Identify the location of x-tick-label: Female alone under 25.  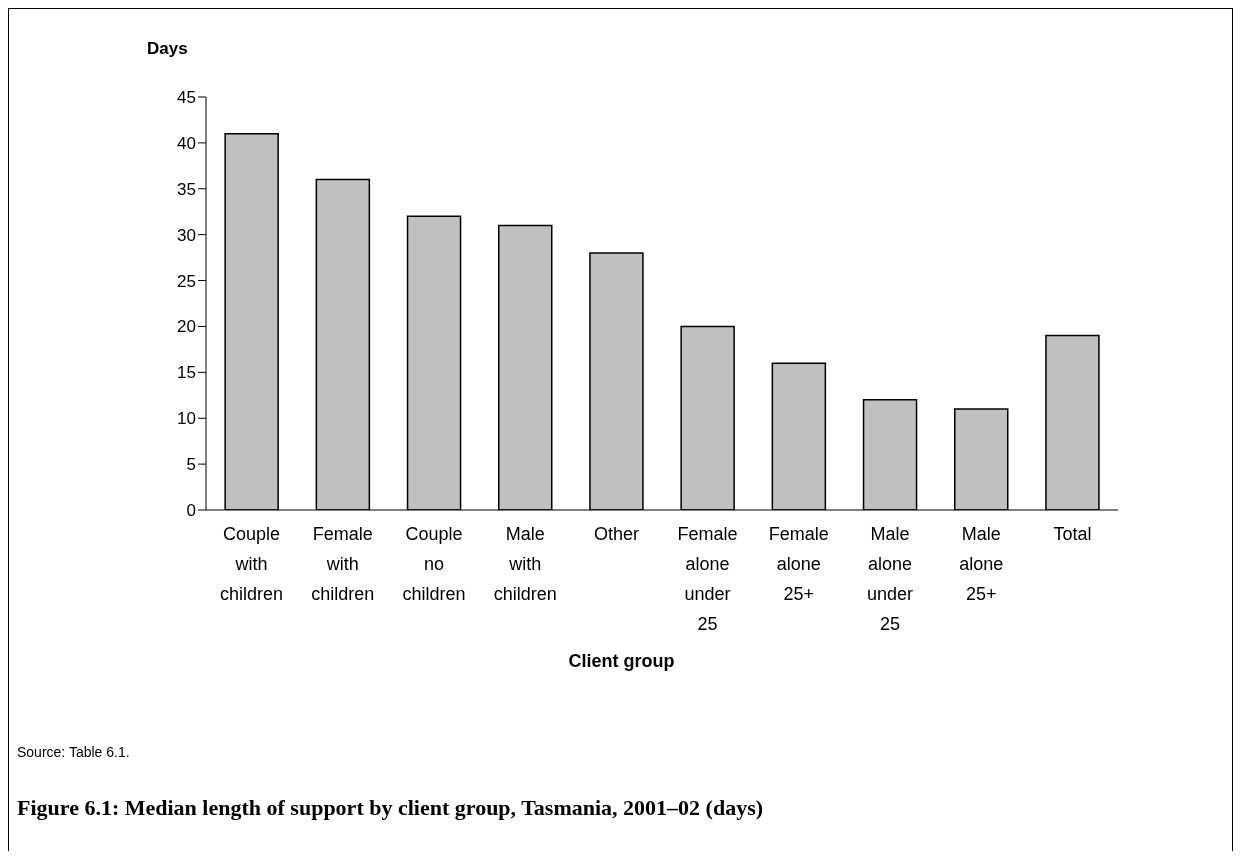
(707, 579).